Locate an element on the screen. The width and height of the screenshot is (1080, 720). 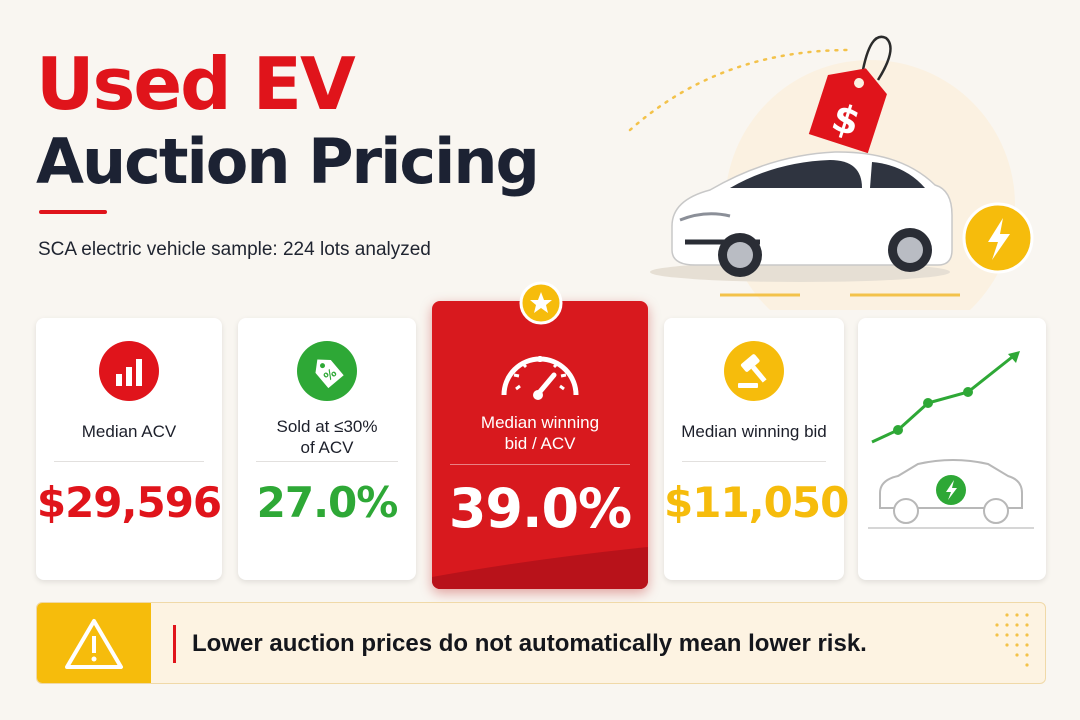
star-icon is located at coordinates (541, 303).